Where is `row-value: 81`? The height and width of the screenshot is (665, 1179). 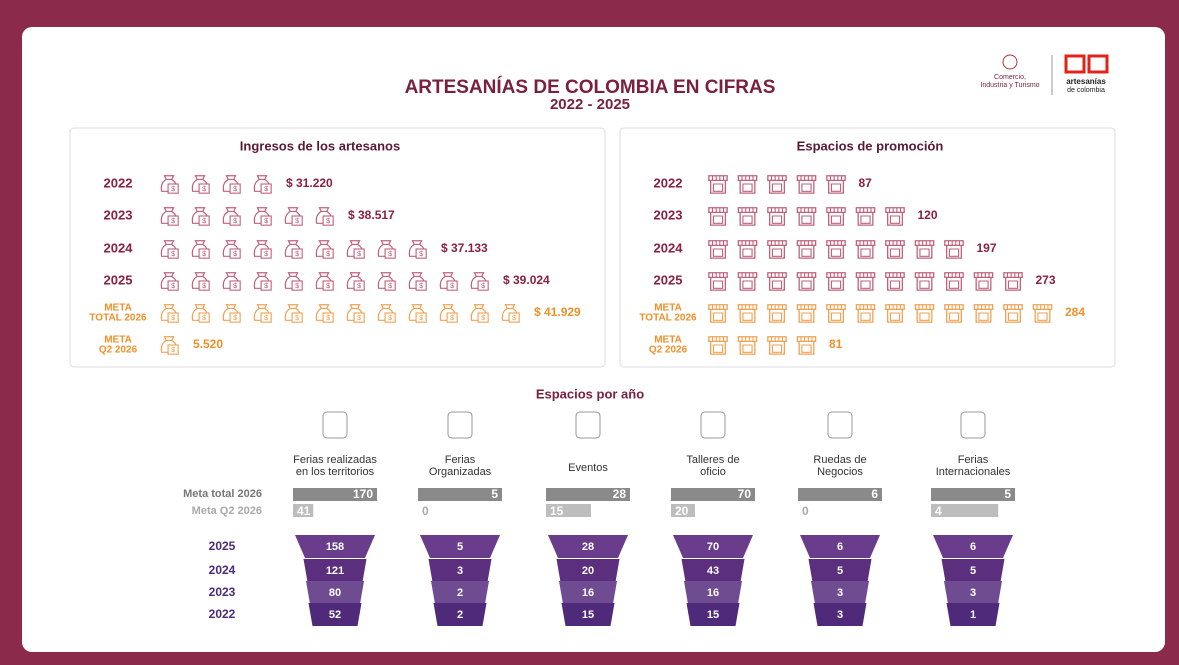 row-value: 81 is located at coordinates (836, 344).